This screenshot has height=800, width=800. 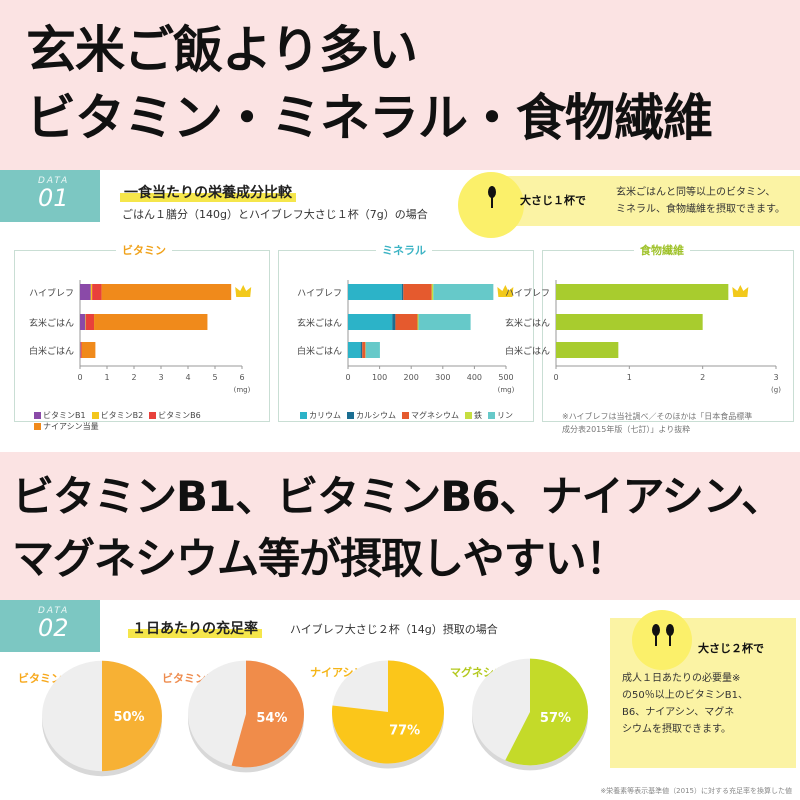 I want to click on legend-label: マグネシウム, so click(x=435, y=415).